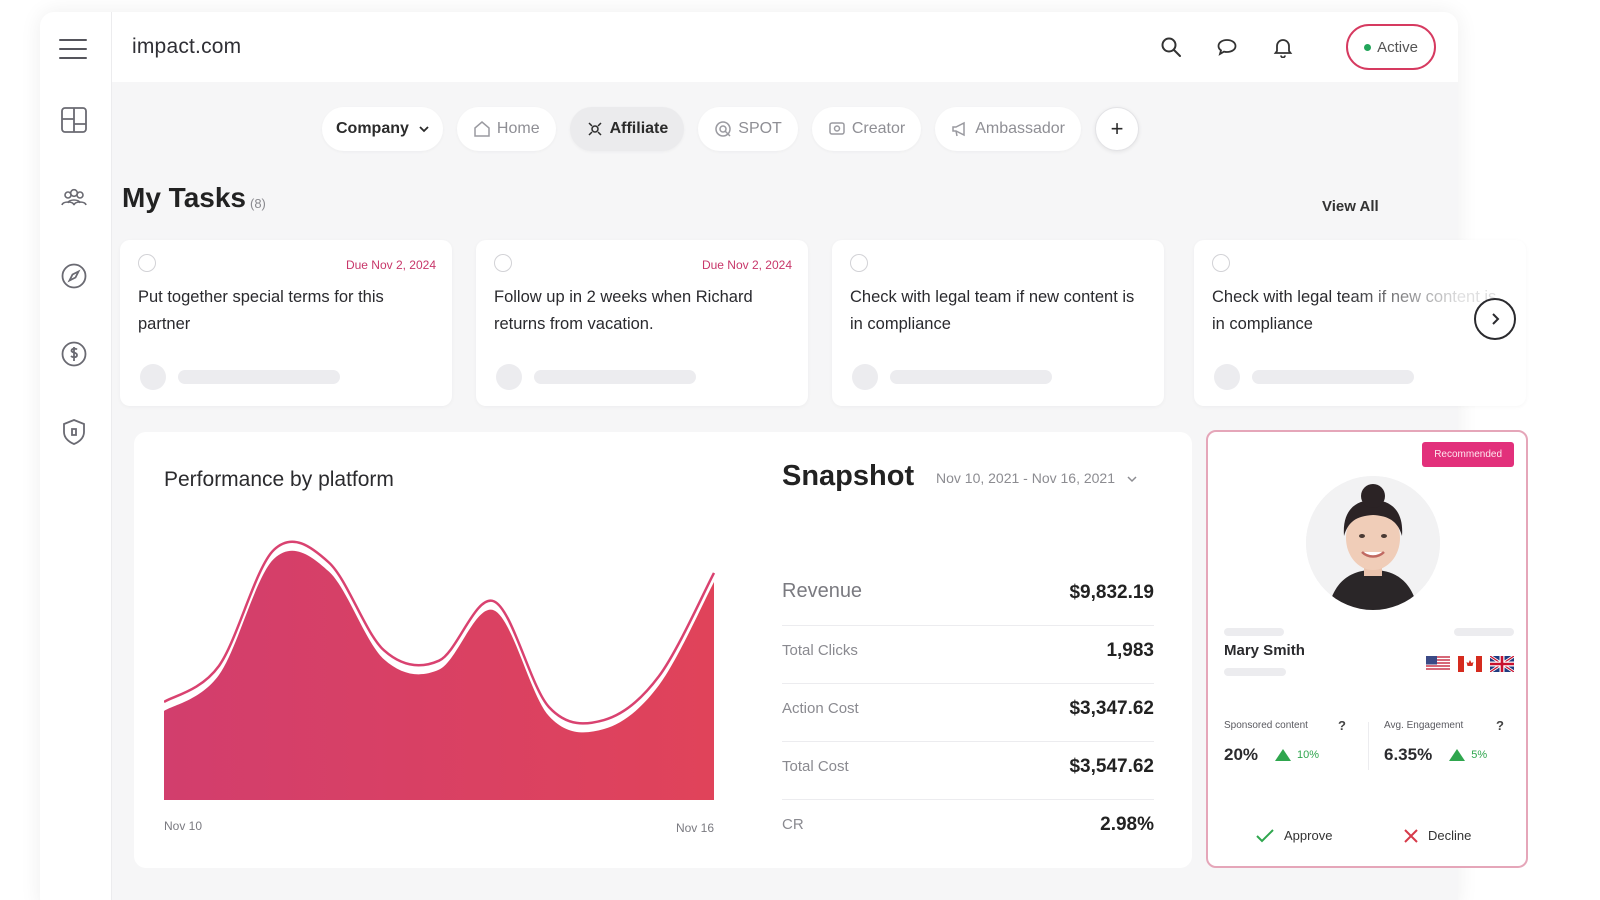 This screenshot has height=900, width=1600. I want to click on stat-change: 5%, so click(1479, 755).